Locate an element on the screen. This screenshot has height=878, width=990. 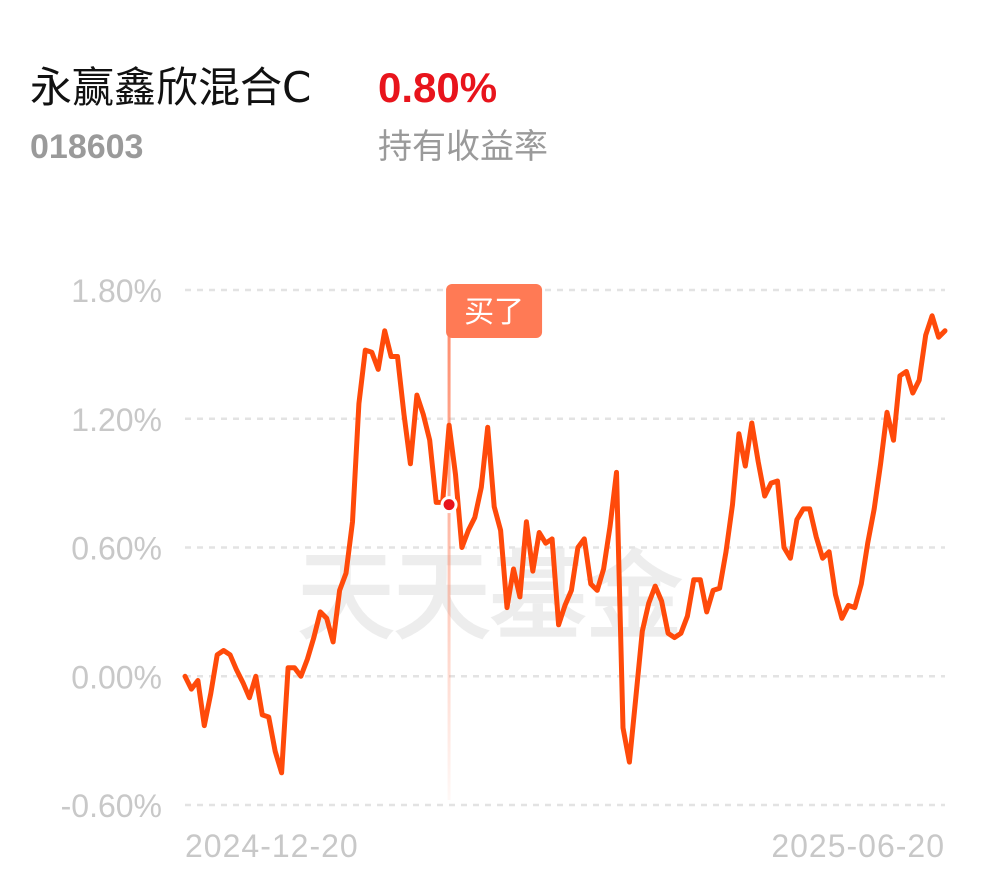
buy-marker-badge is located at coordinates (494, 311).